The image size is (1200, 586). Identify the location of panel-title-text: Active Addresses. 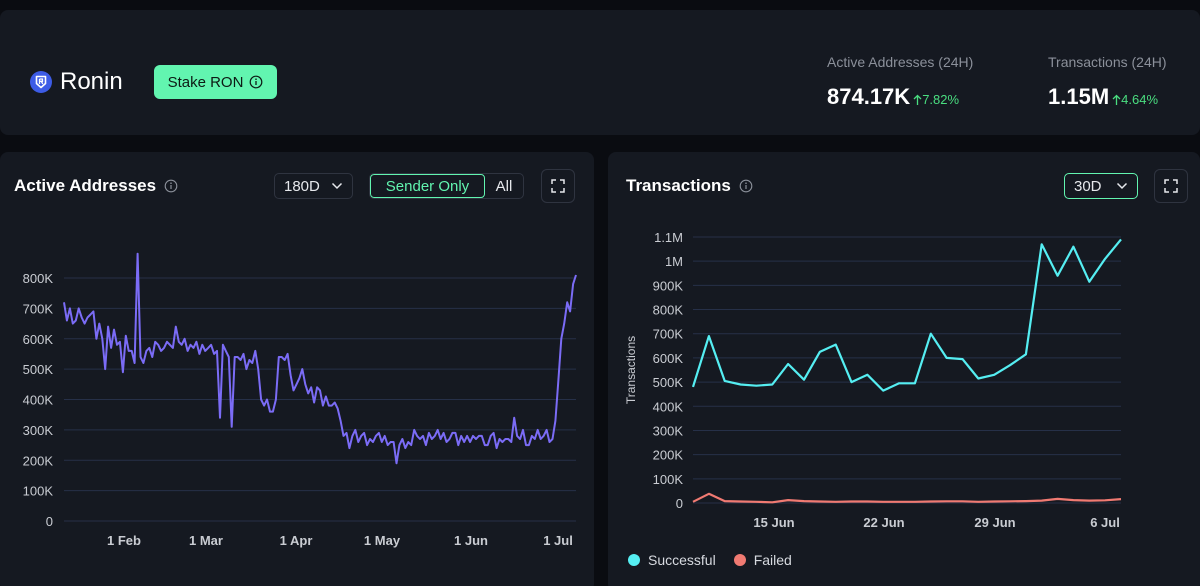
(85, 185).